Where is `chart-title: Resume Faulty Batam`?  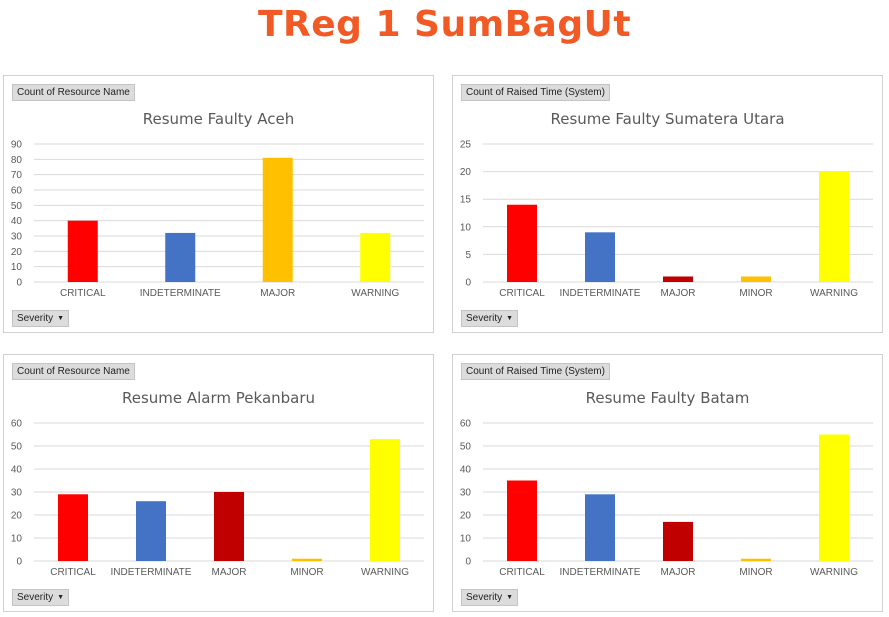
chart-title: Resume Faulty Batam is located at coordinates (667, 398).